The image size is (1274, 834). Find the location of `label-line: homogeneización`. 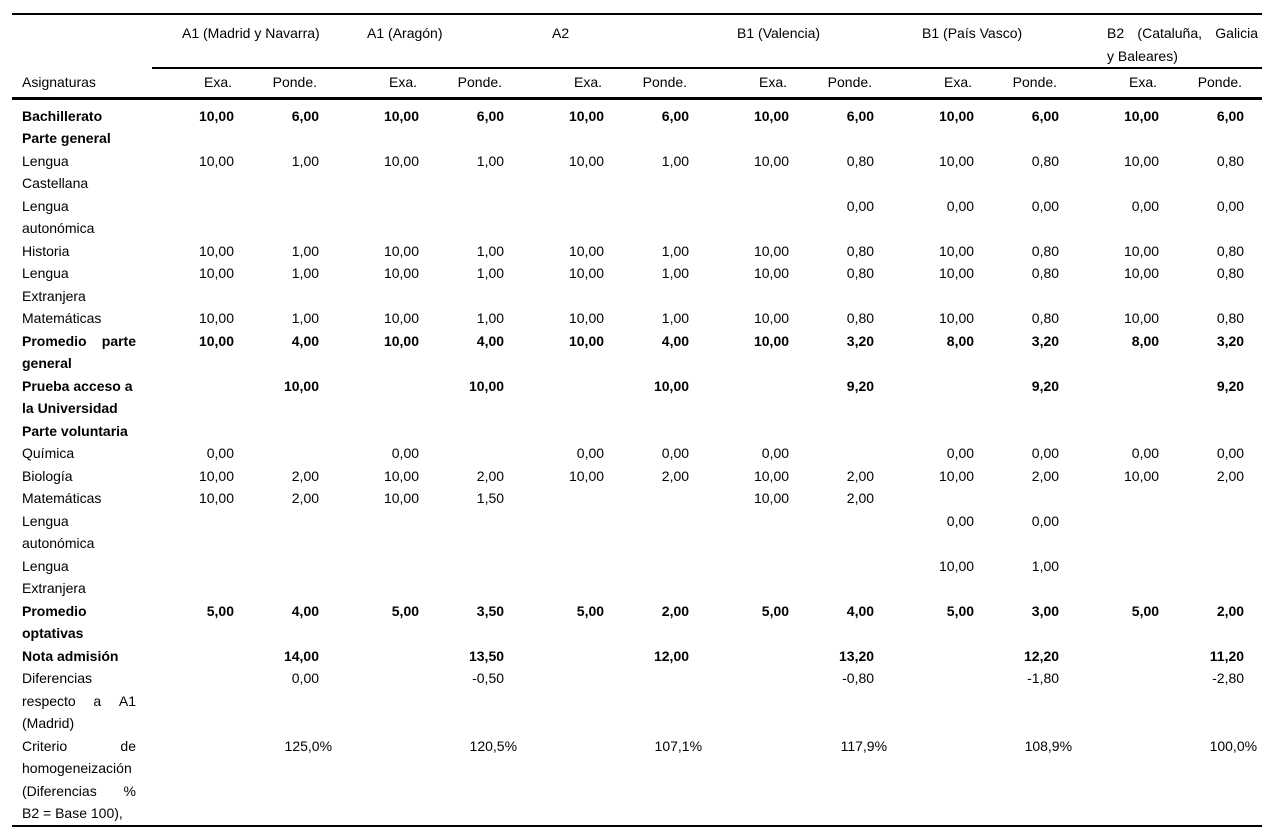

label-line: homogeneización is located at coordinates (77, 768).